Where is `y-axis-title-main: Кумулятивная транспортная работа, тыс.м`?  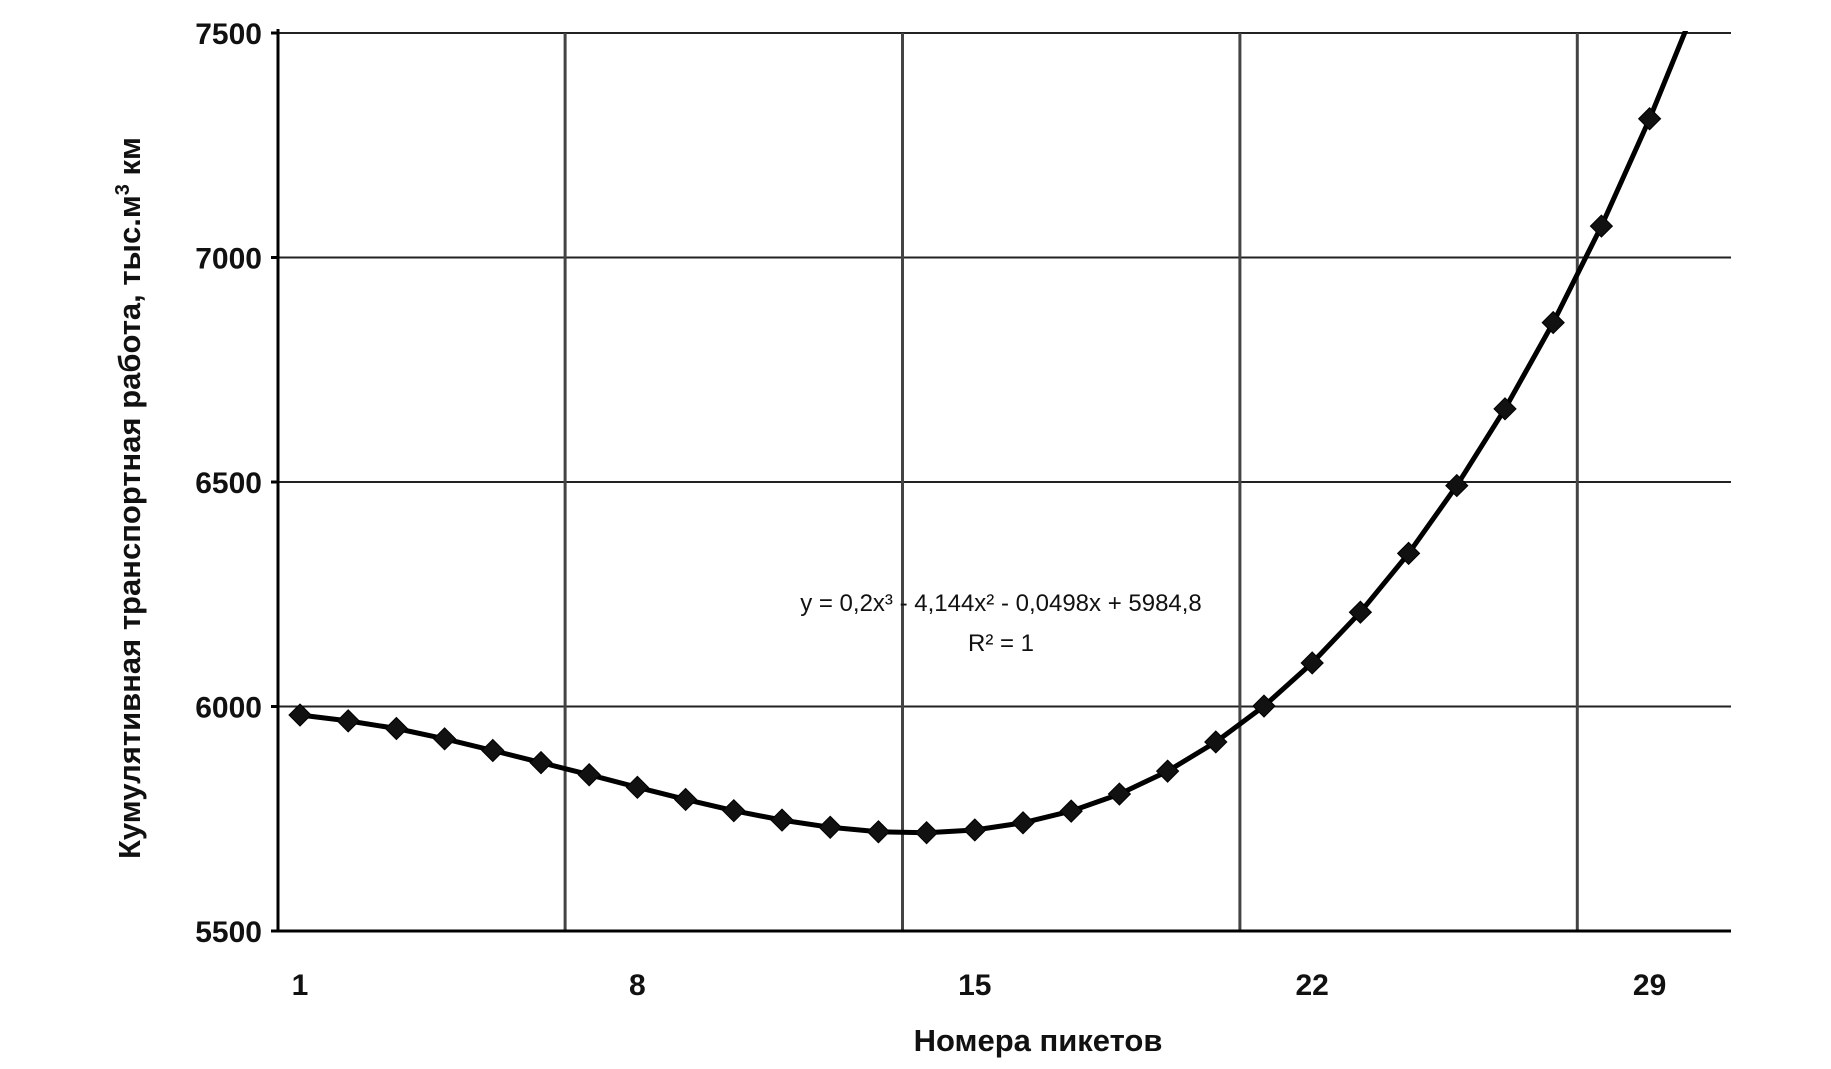 y-axis-title-main: Кумулятивная транспортная работа, тыс.м is located at coordinates (129, 527).